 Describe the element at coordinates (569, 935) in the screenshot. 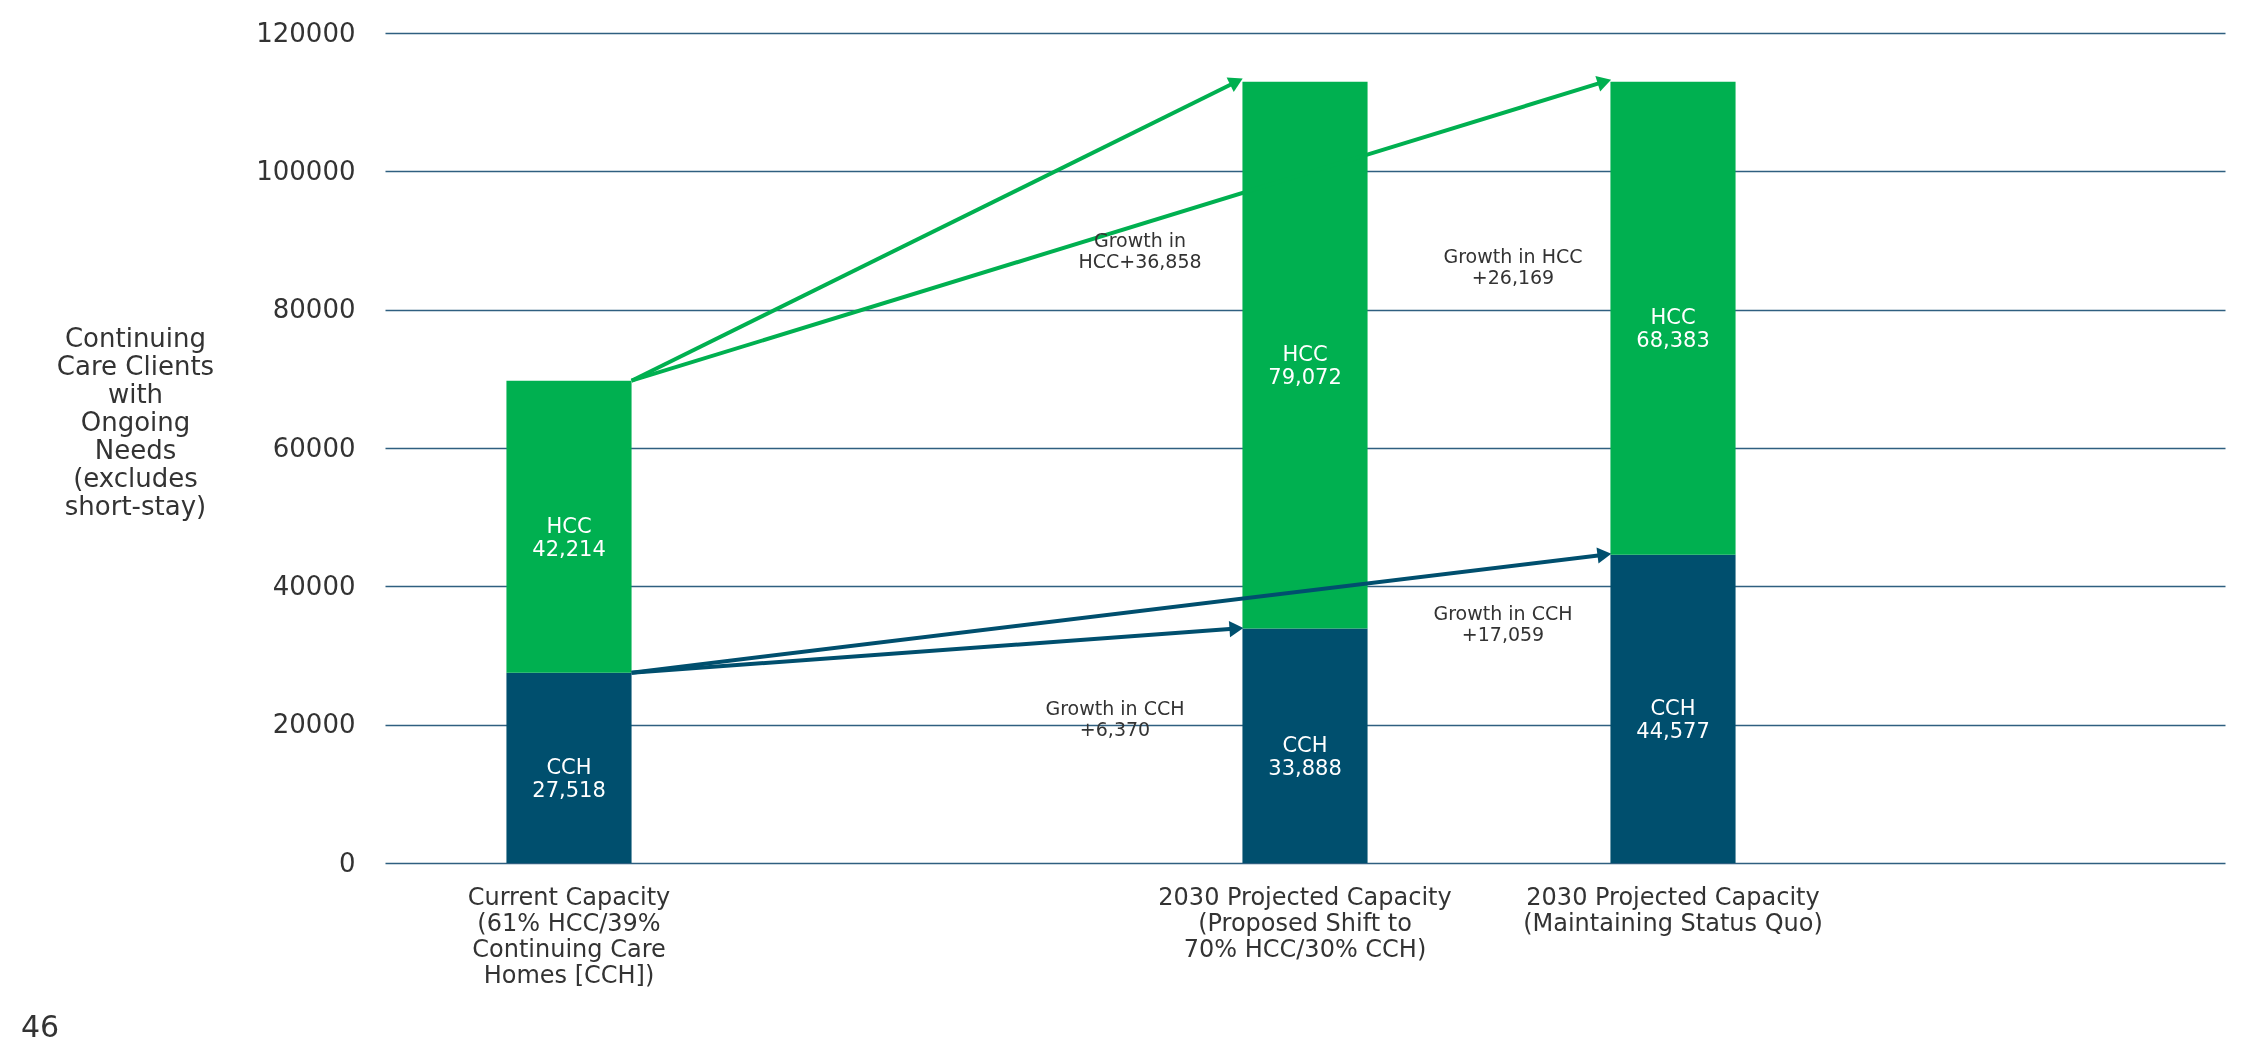

I see `x-tick-label: Current Capacity (61% HCC/39% Continuing Care Homes [CCH])` at that location.